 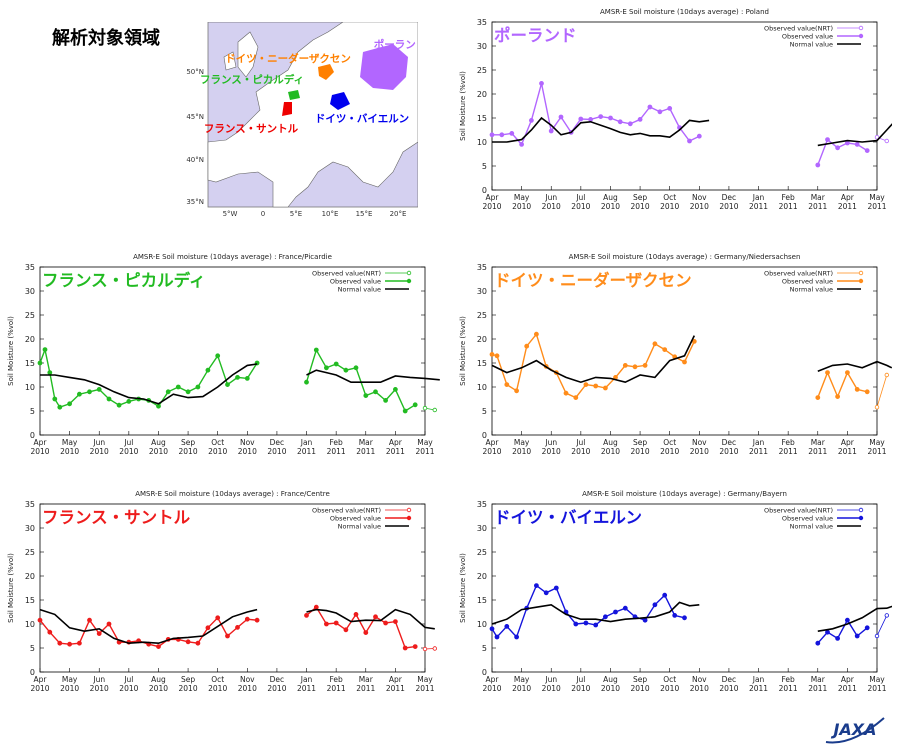 What do you see at coordinates (251, 129) in the screenshot?
I see `map-label-centre: フランス・サントル` at bounding box center [251, 129].